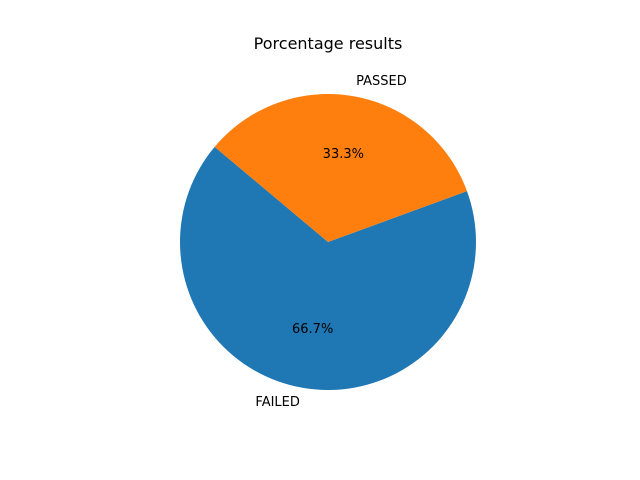 Image resolution: width=640 pixels, height=480 pixels. What do you see at coordinates (343, 154) in the screenshot?
I see `pct-label-passed: 33.3%` at bounding box center [343, 154].